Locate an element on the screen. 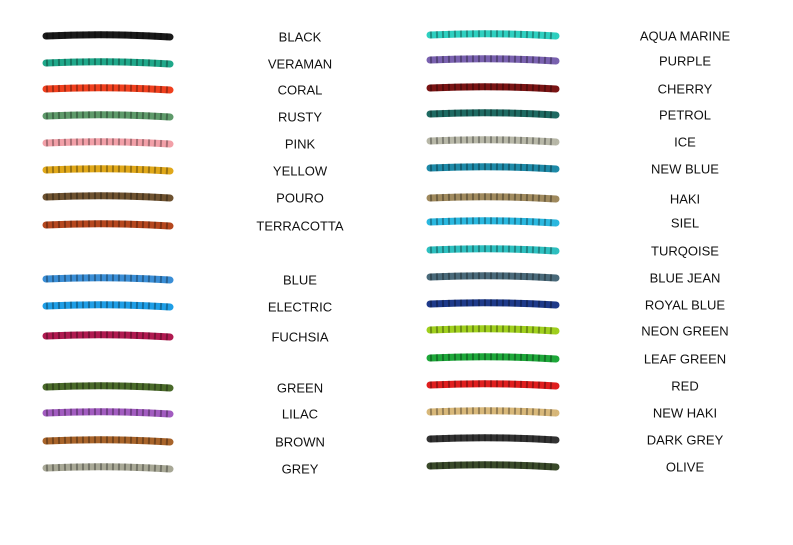 This screenshot has width=793, height=545. color-label: ROYAL BLUE is located at coordinates (685, 304).